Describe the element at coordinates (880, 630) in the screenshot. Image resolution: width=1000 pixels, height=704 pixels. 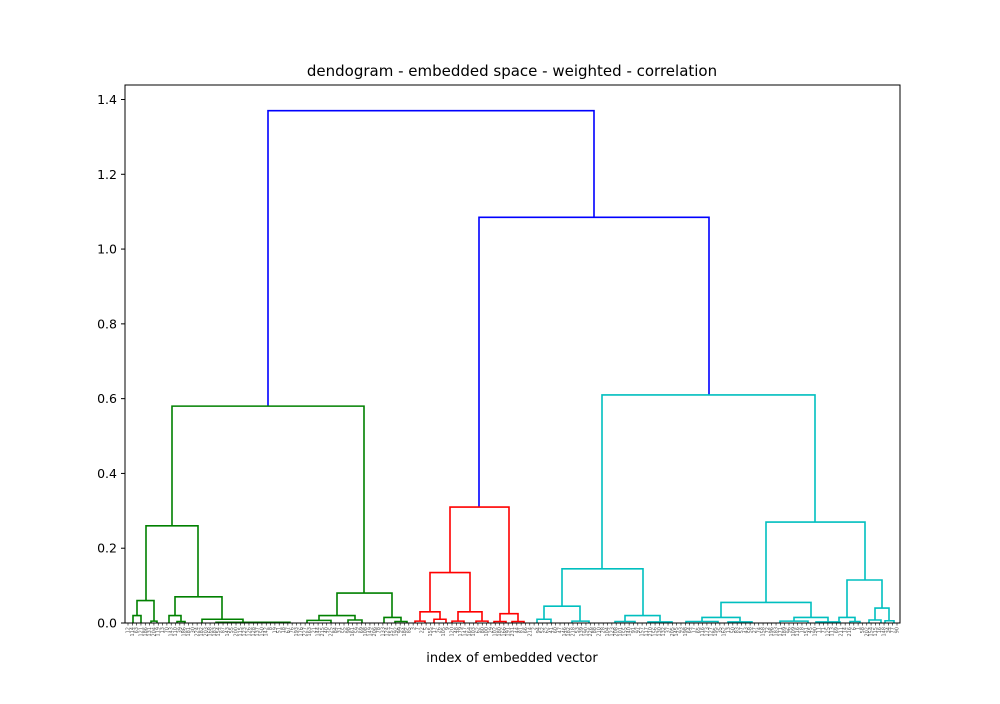
I see `leaf-label: 16` at that location.